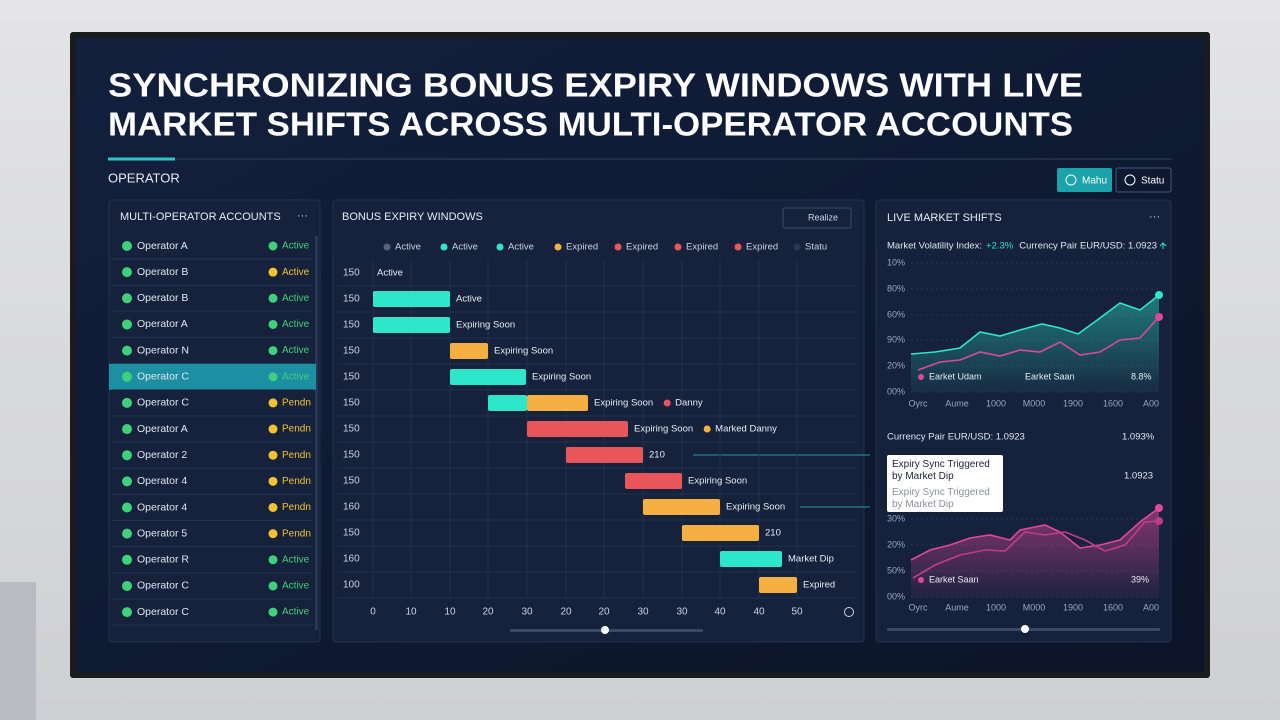 The image size is (1280, 720). Describe the element at coordinates (1159, 508) in the screenshot. I see `line-end` at that location.